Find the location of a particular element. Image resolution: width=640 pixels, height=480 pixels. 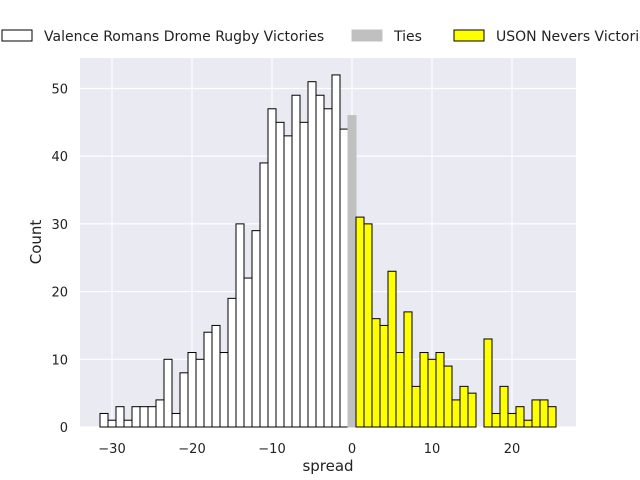

legend-label: USON Nevers Victories is located at coordinates (568, 37).